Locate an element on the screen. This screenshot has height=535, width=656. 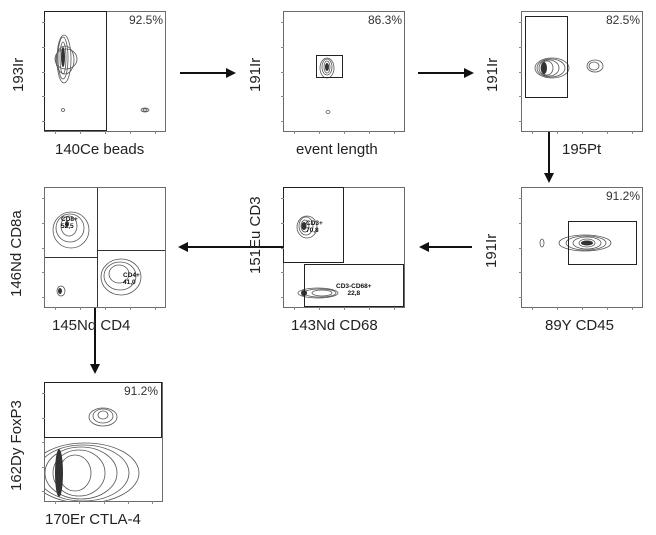
gate-value: 70,8 is located at coordinates (312, 230).